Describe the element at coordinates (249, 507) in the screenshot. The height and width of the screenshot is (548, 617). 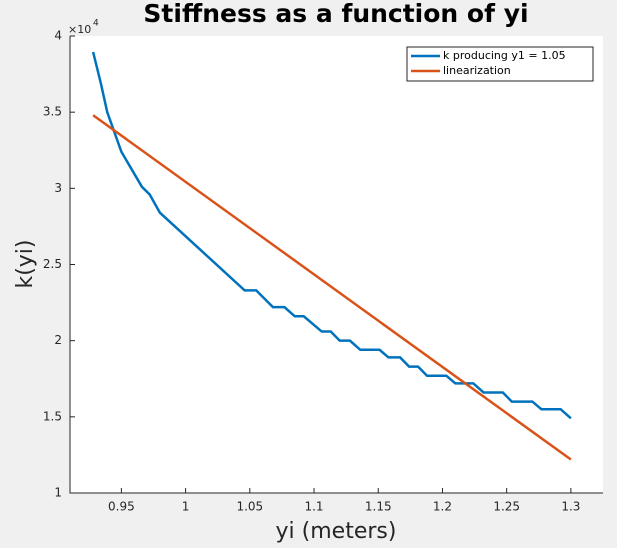
I see `x-tick-label: 1.05` at that location.